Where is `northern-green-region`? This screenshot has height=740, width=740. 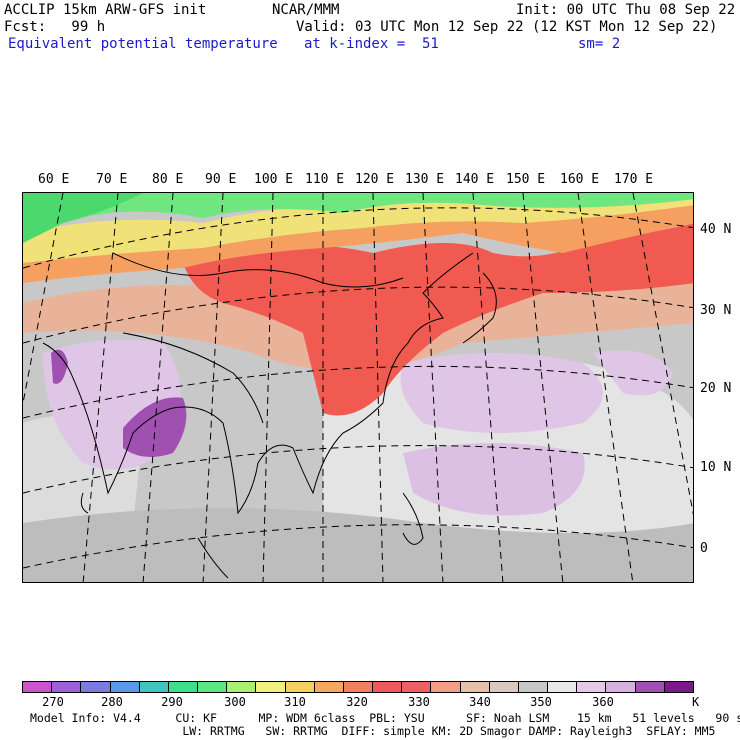
northern-green-region is located at coordinates (358, 215).